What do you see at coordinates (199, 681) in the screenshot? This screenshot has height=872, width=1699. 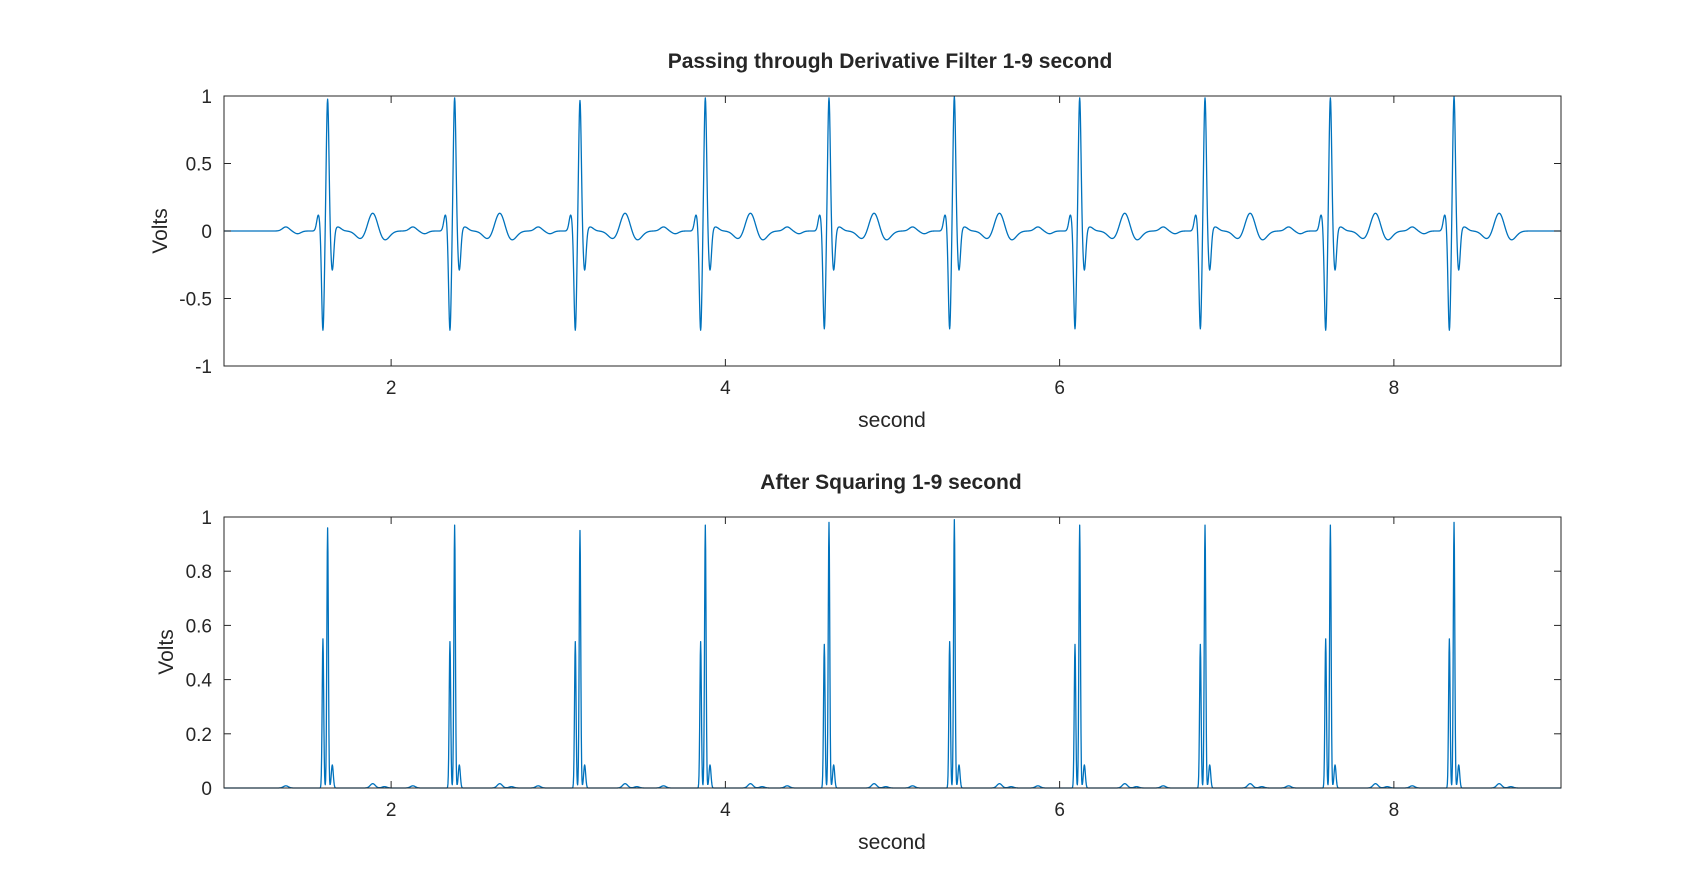 I see `y-tick-label: 0.4` at bounding box center [199, 681].